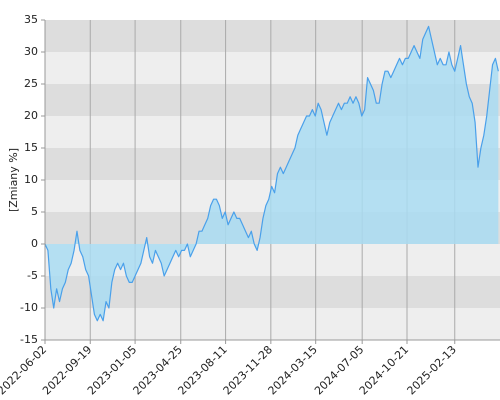 The height and width of the screenshot is (400, 500). Describe the element at coordinates (31, 51) in the screenshot. I see `y-tick-label: 30` at that location.